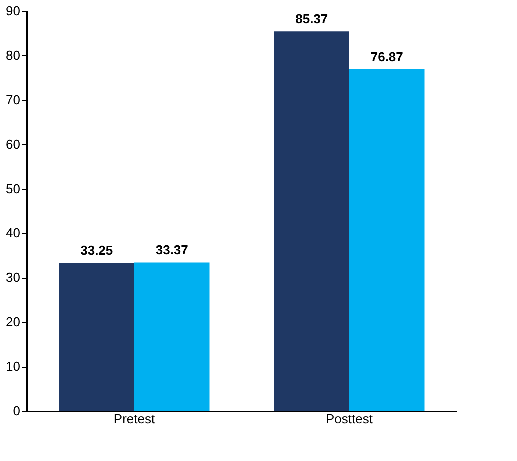 The image size is (517, 461). I want to click on data-label: 33.25, so click(97, 250).